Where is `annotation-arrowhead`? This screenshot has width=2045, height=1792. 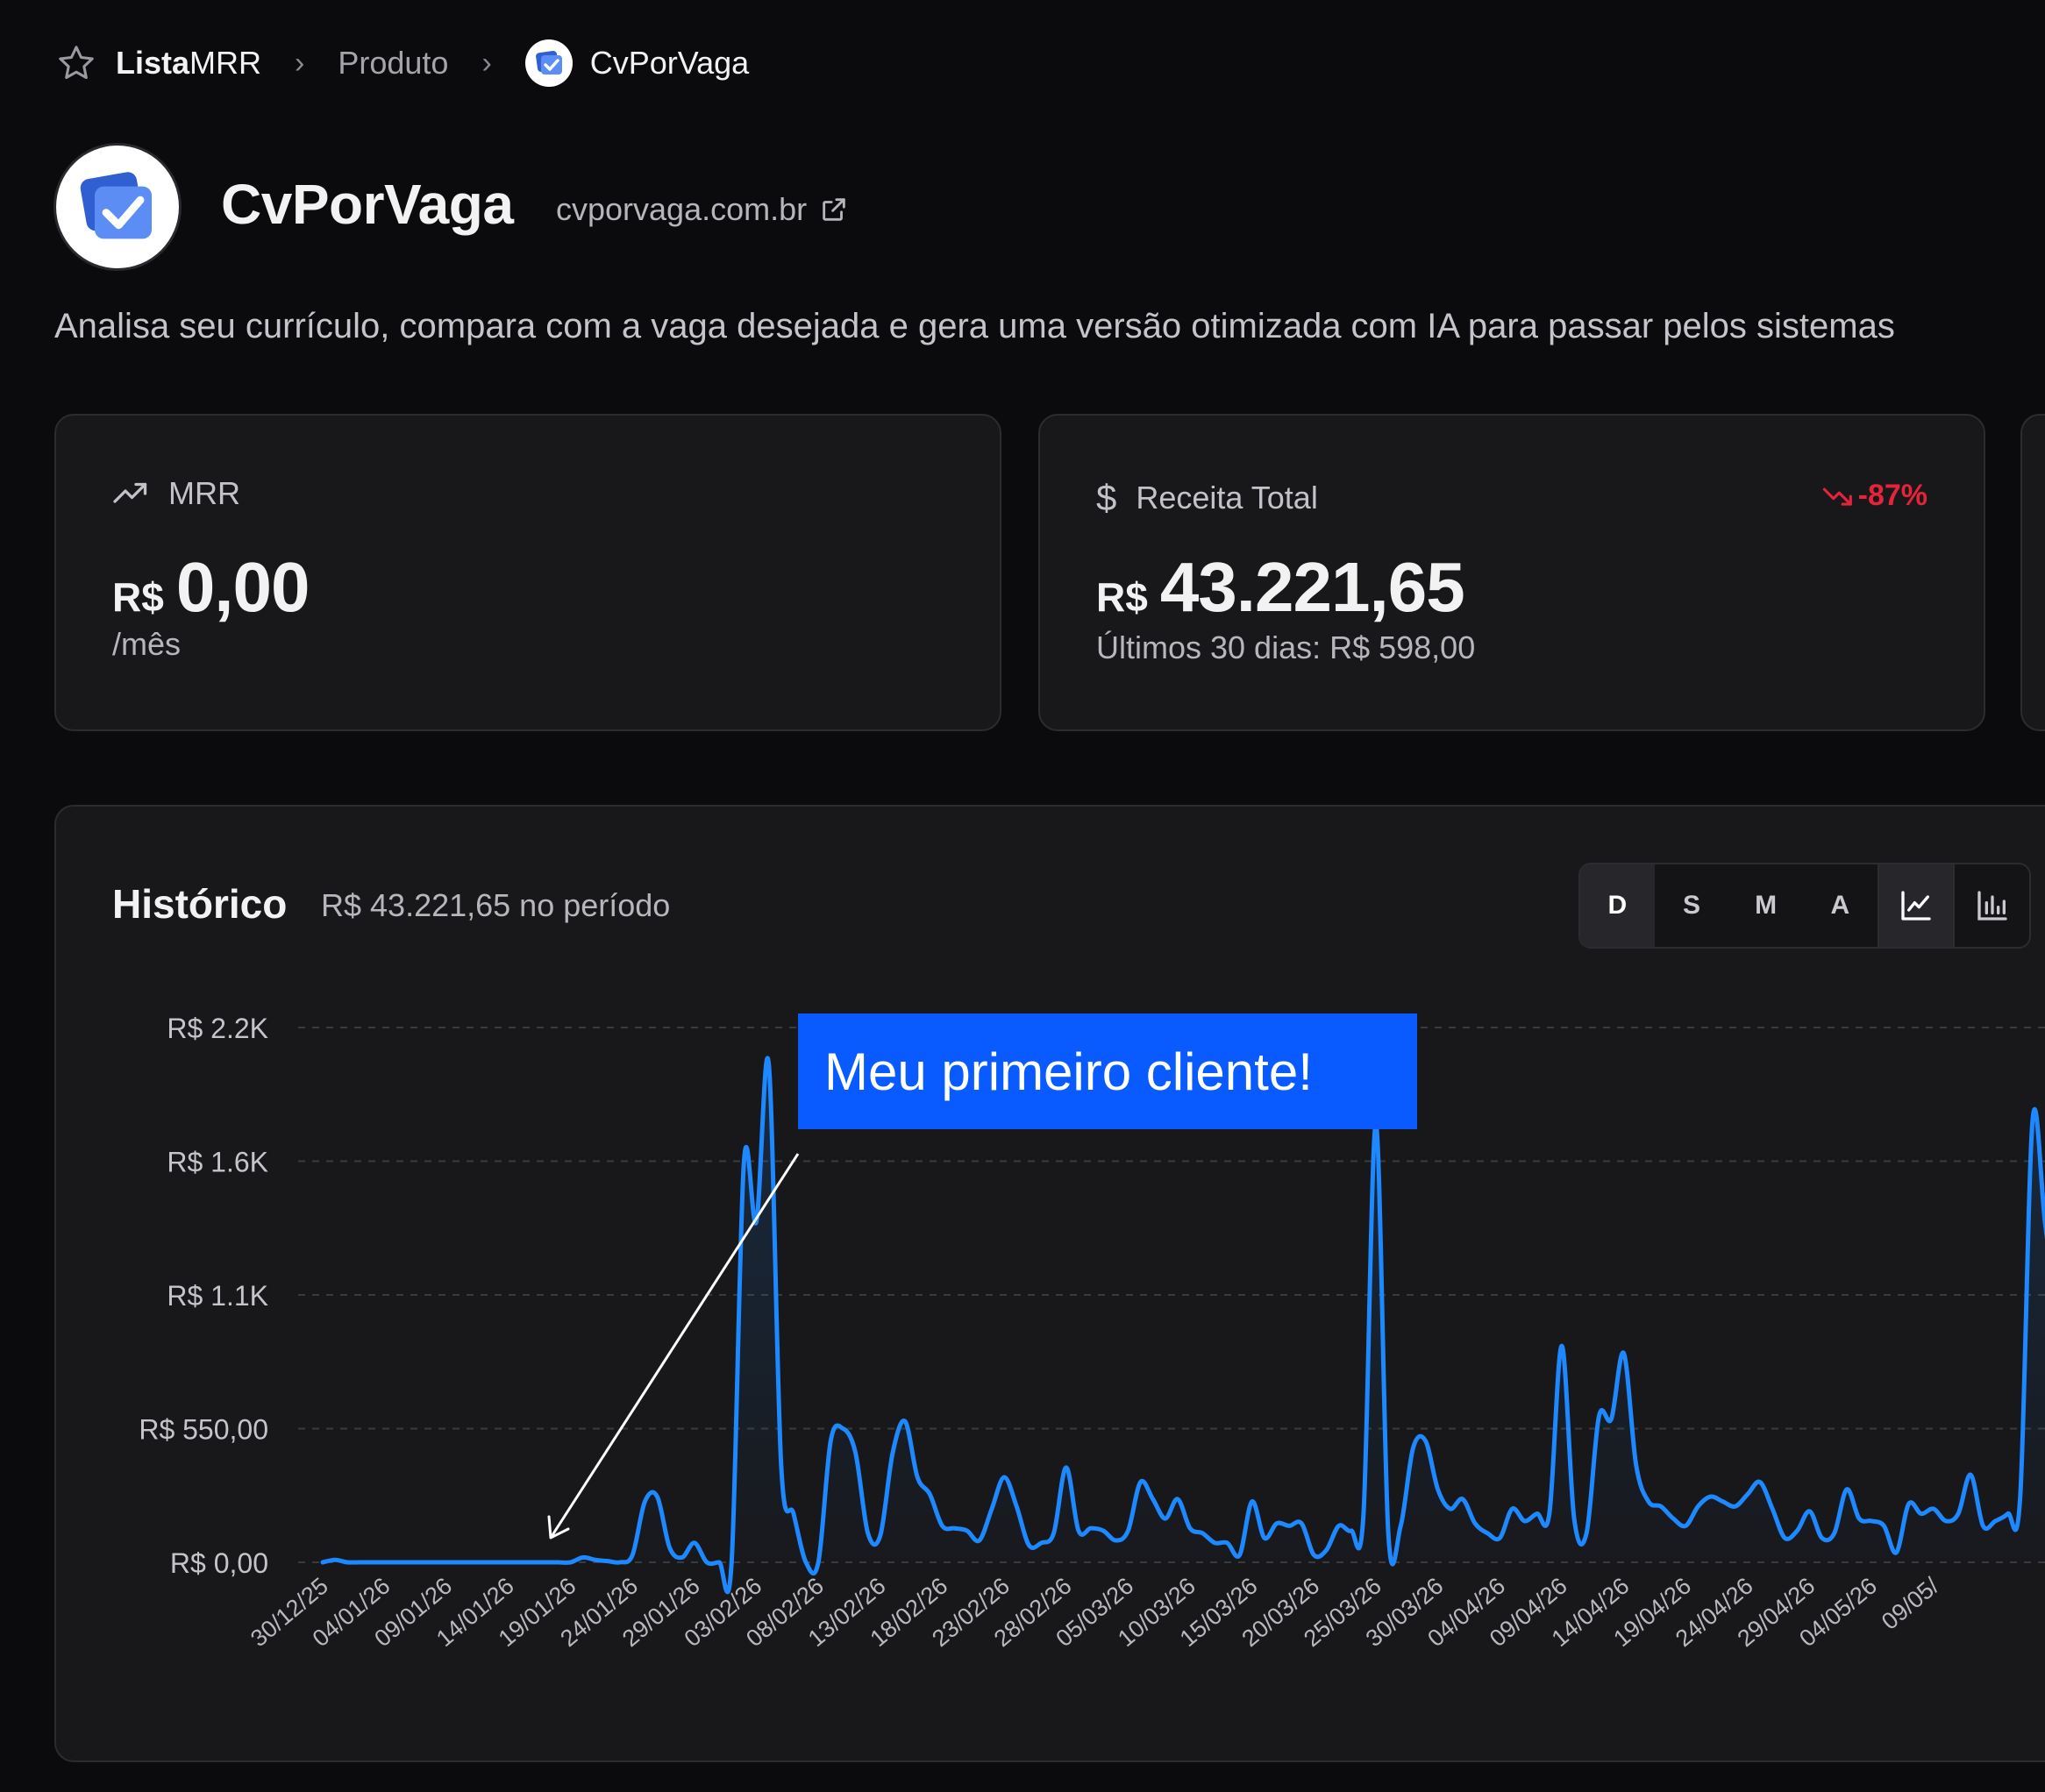 annotation-arrowhead is located at coordinates (558, 1527).